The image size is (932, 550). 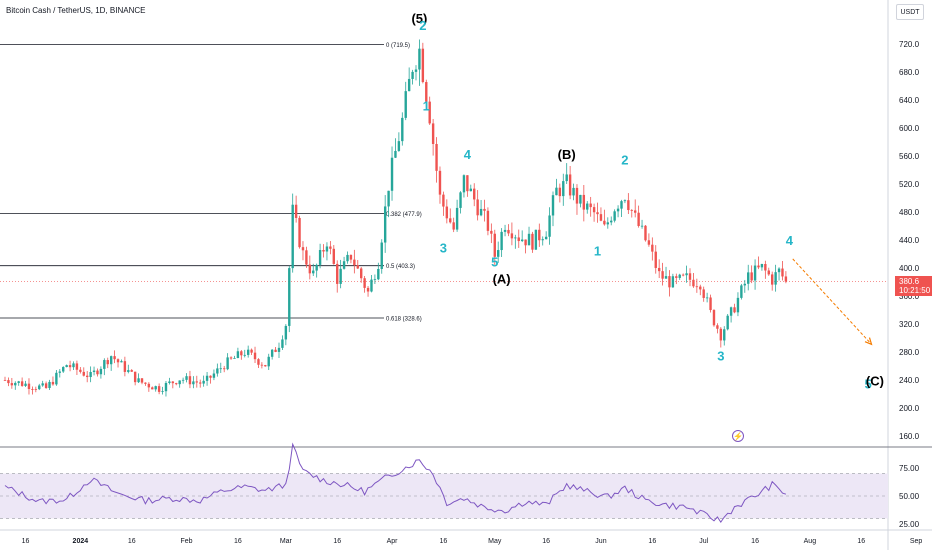 What do you see at coordinates (909, 212) in the screenshot?
I see `price-tick-label: 480.0` at bounding box center [909, 212].